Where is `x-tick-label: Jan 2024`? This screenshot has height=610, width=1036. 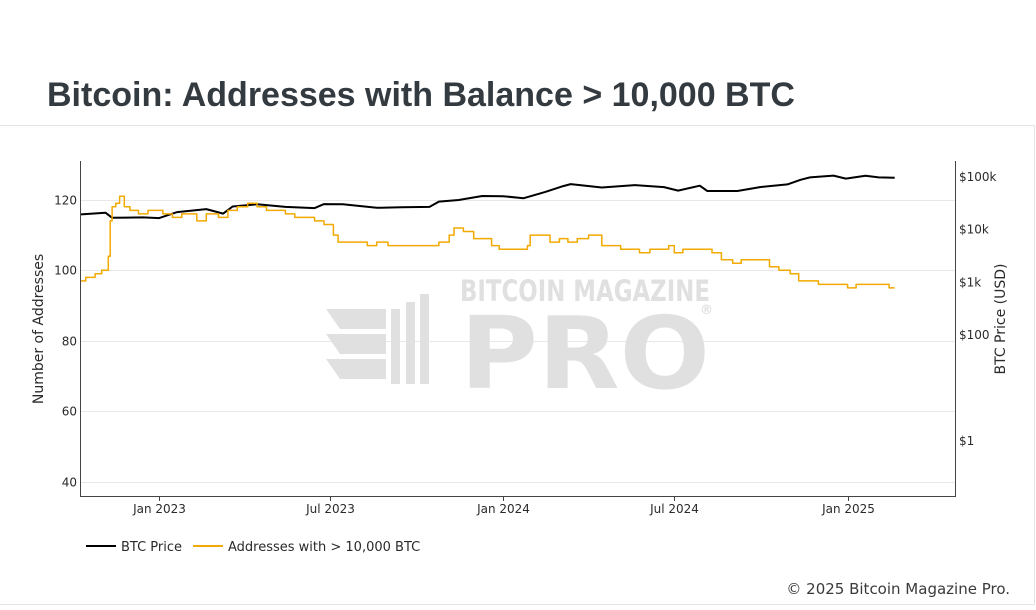 x-tick-label: Jan 2024 is located at coordinates (503, 509).